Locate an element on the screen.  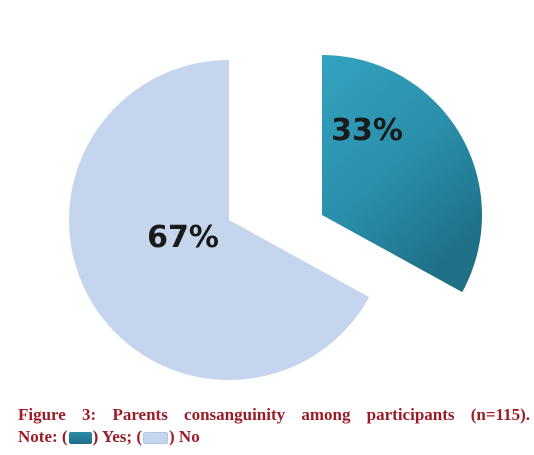
caption-note-line: Note: () Yes; () No is located at coordinates (109, 436).